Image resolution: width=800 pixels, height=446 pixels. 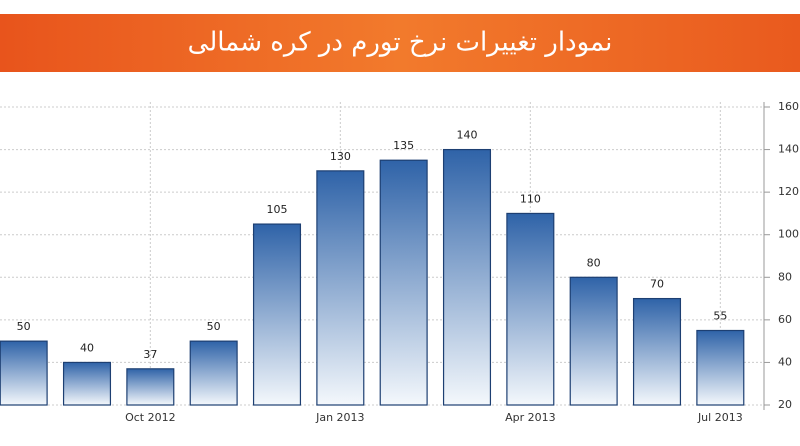 I want to click on x-tick-label: Oct 2012, so click(x=150, y=417).